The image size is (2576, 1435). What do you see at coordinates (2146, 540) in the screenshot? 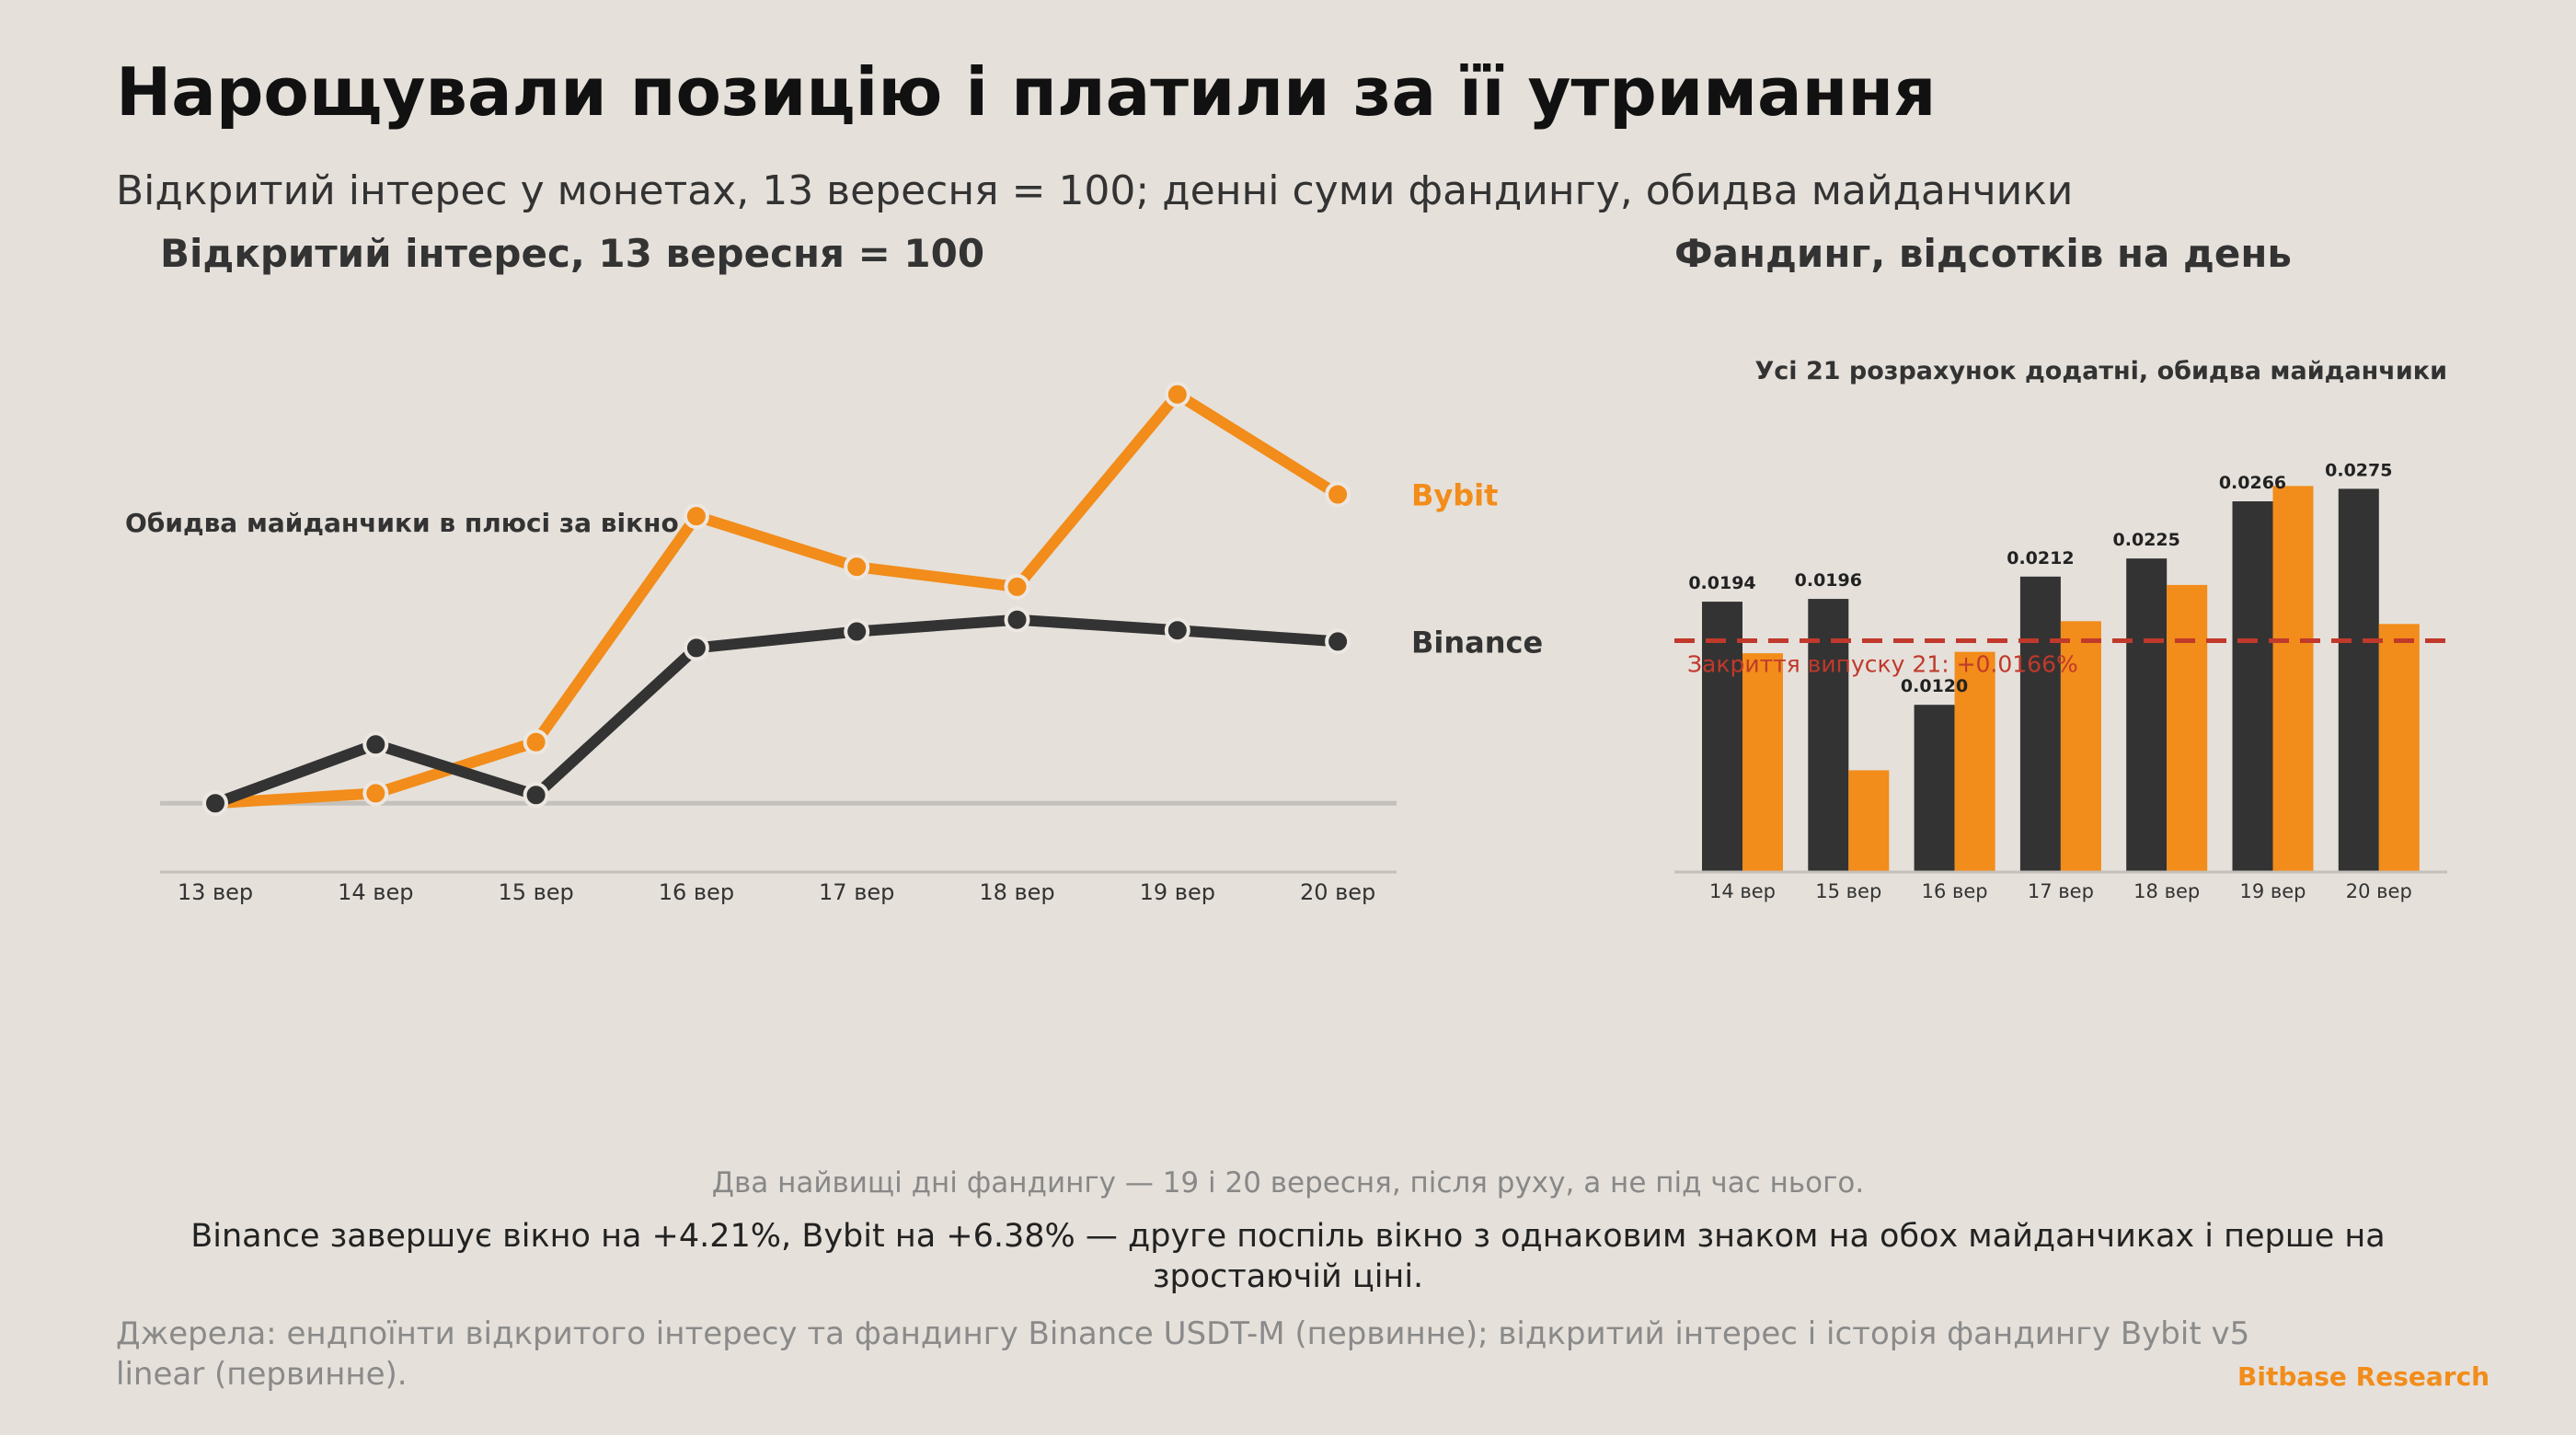
I see `data-label: 0.0225` at bounding box center [2146, 540].